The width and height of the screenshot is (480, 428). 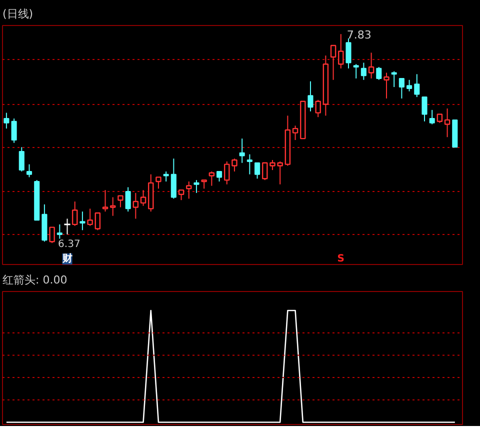 What do you see at coordinates (359, 35) in the screenshot?
I see `annotation: 7.83` at bounding box center [359, 35].